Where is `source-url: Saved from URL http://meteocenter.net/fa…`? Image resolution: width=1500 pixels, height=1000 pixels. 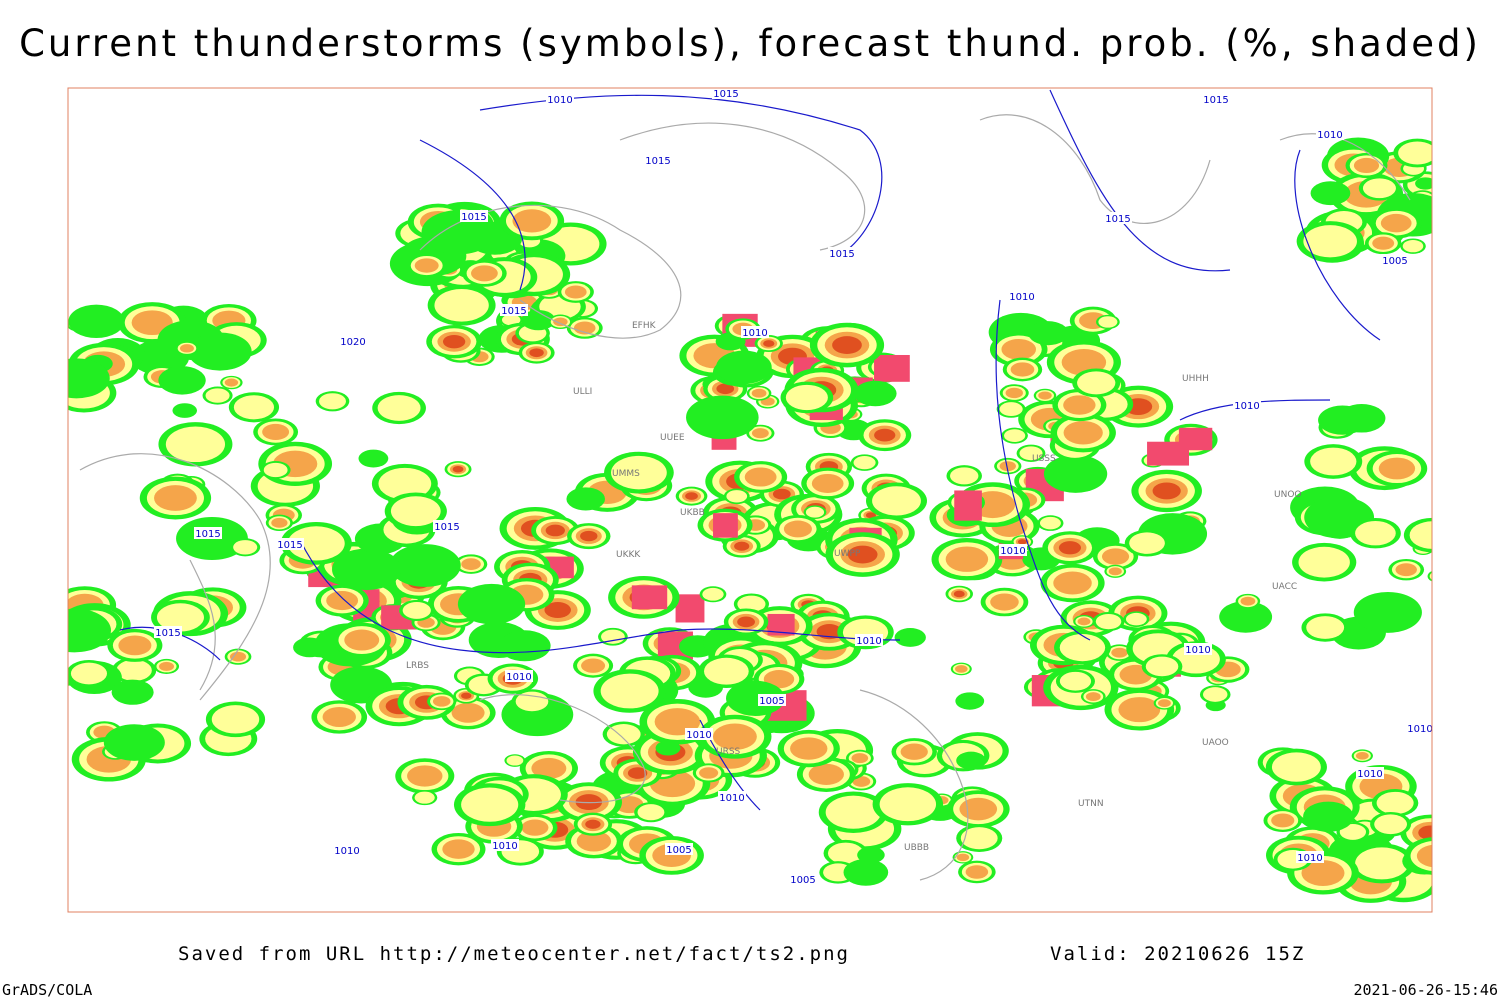 source-url: Saved from URL http://meteocenter.net/fa… is located at coordinates (514, 954).